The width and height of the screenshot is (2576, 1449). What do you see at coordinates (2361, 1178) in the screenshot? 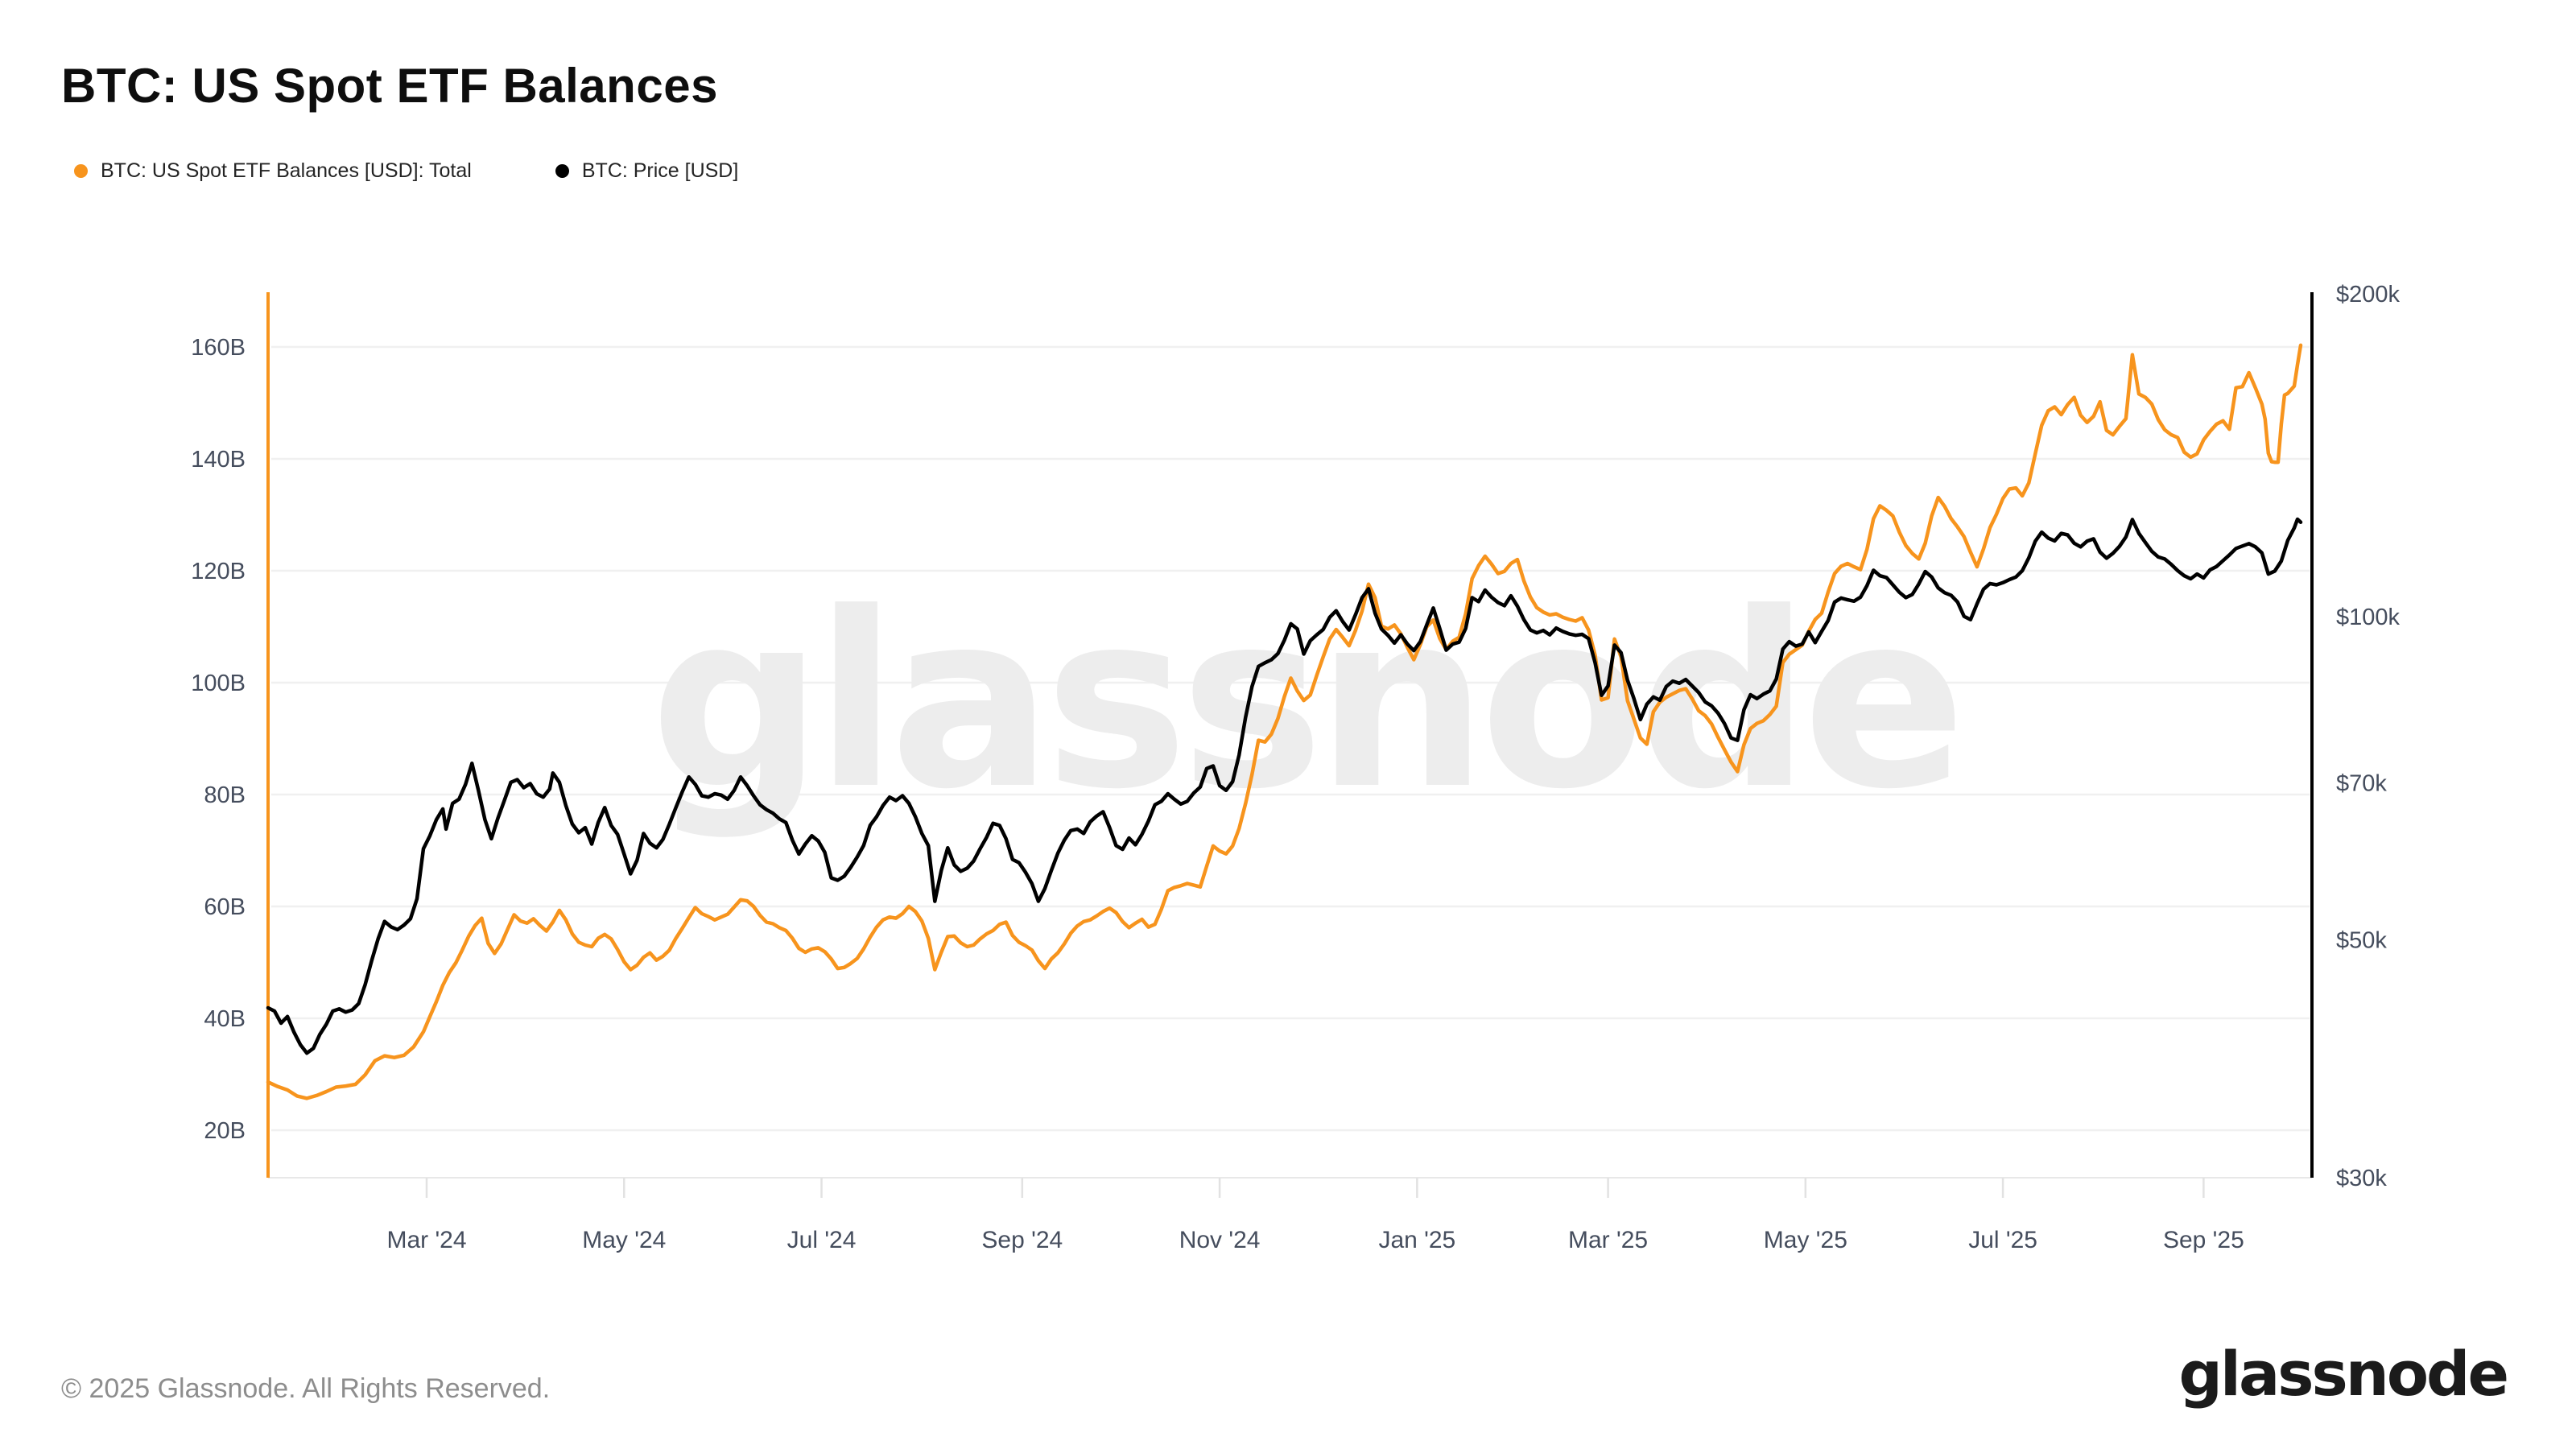
I see `svg-text: $30k` at bounding box center [2361, 1178].